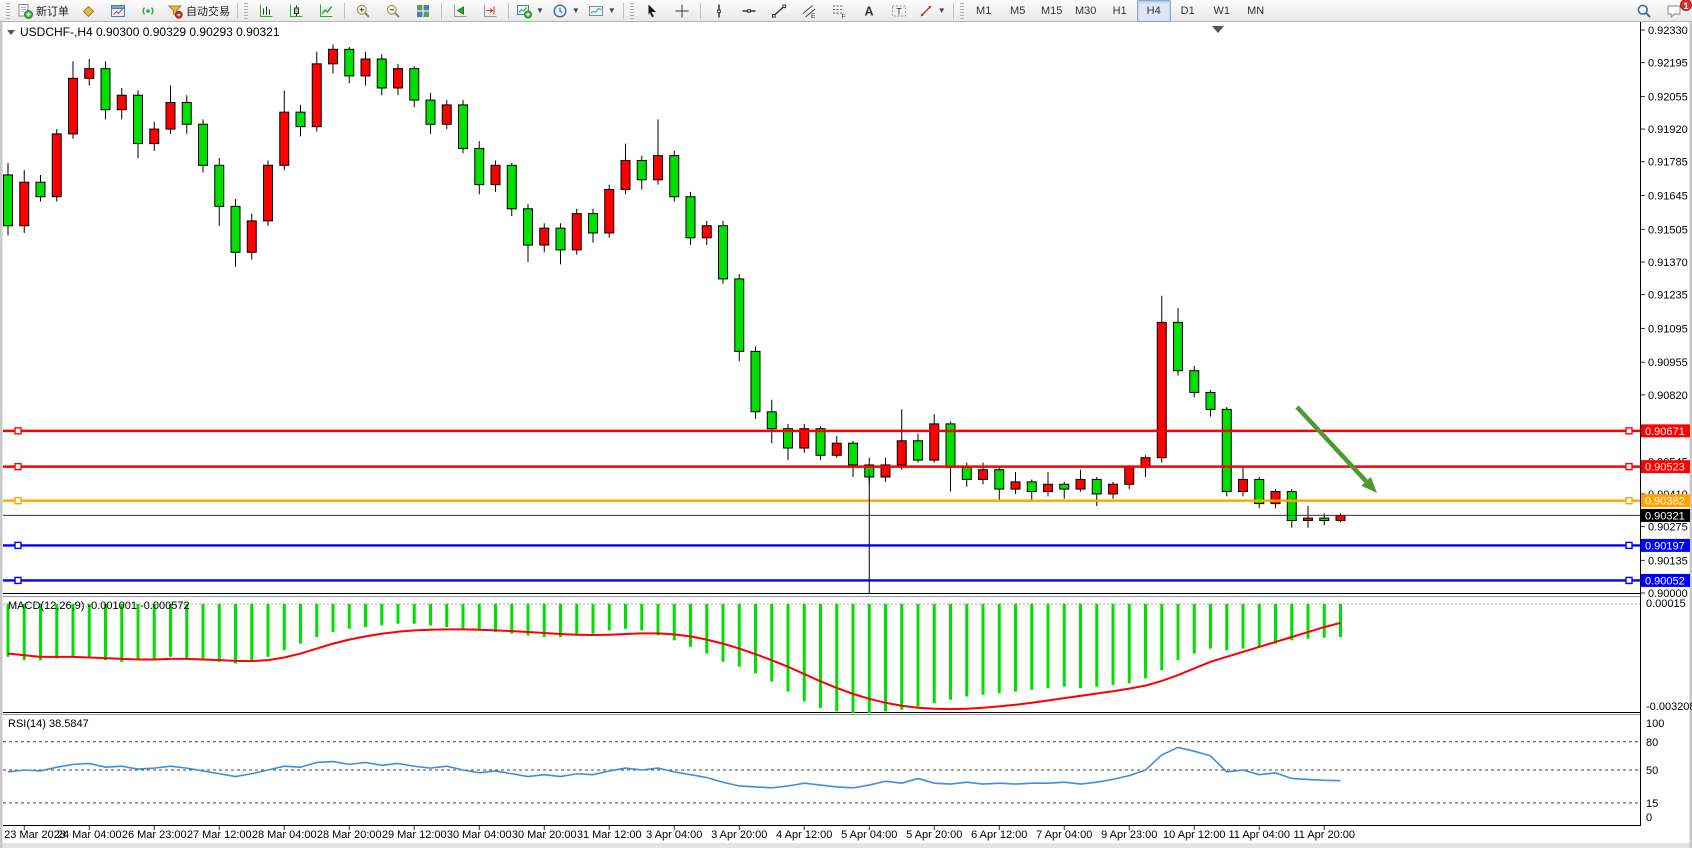  I want to click on cursor-tool-button, so click(652, 11).